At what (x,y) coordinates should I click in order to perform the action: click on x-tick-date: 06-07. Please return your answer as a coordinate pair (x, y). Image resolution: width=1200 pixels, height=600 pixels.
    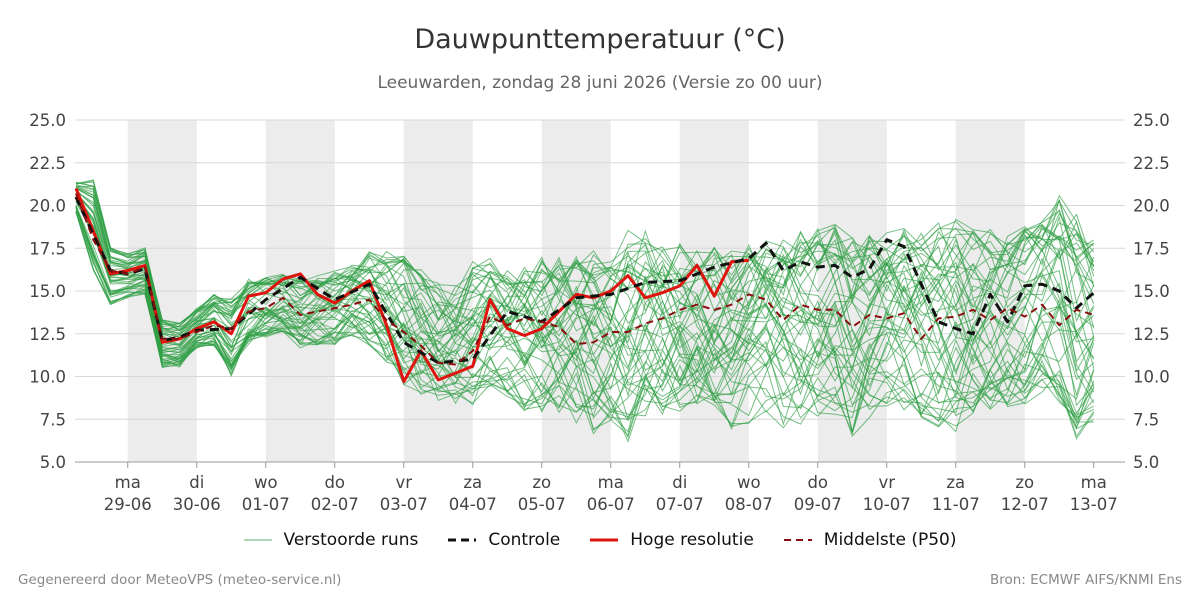
    Looking at the image, I should click on (611, 504).